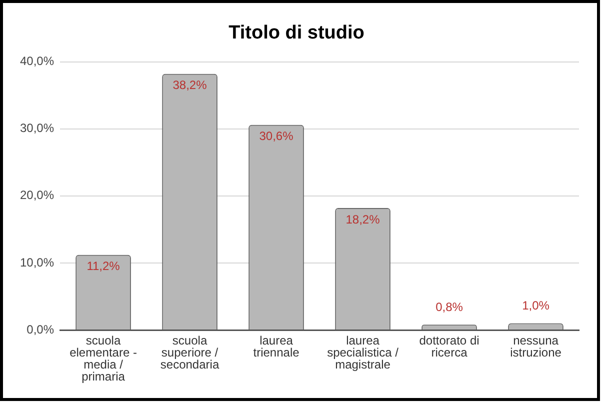 Image resolution: width=601 pixels, height=402 pixels. What do you see at coordinates (40, 329) in the screenshot?
I see `y-tick-label: 0,0%` at bounding box center [40, 329].